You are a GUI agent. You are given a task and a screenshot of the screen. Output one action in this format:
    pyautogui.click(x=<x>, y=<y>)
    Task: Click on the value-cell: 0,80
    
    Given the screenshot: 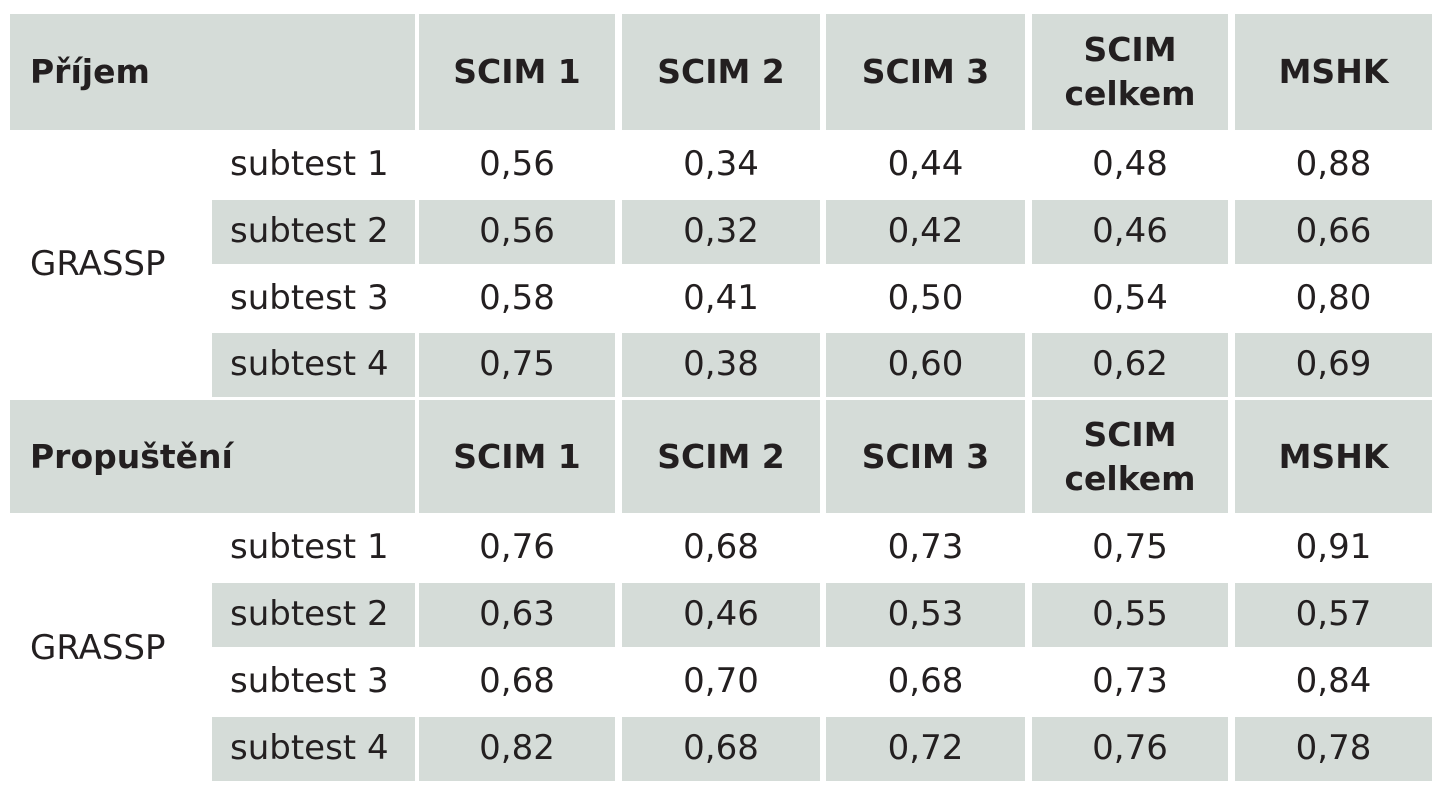 What is the action you would take?
    pyautogui.click(x=1333, y=297)
    